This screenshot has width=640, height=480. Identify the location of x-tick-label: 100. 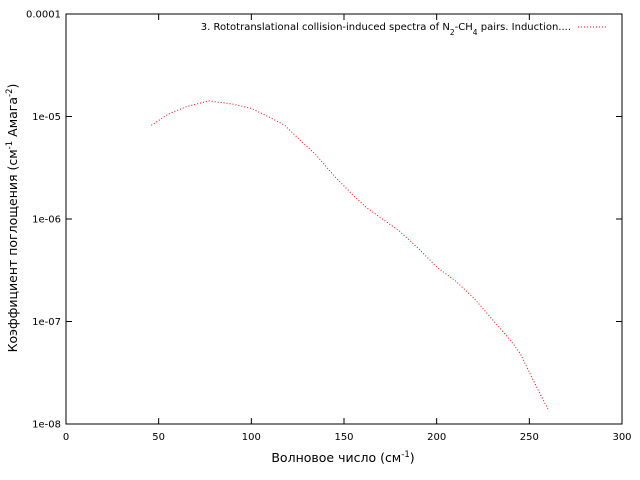
(251, 437).